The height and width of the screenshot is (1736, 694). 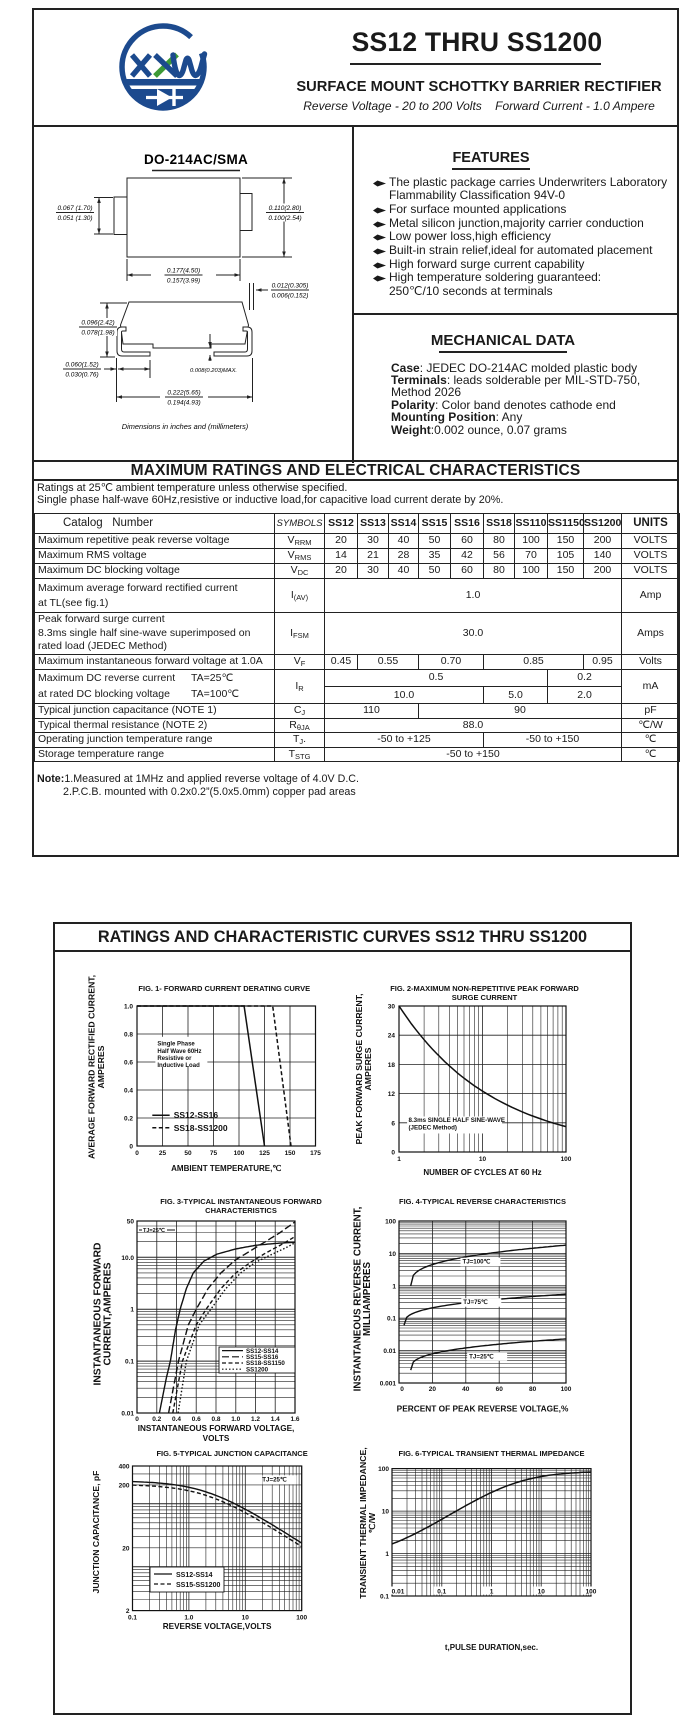 What do you see at coordinates (127, 1258) in the screenshot?
I see `svg-text: 10.0` at bounding box center [127, 1258].